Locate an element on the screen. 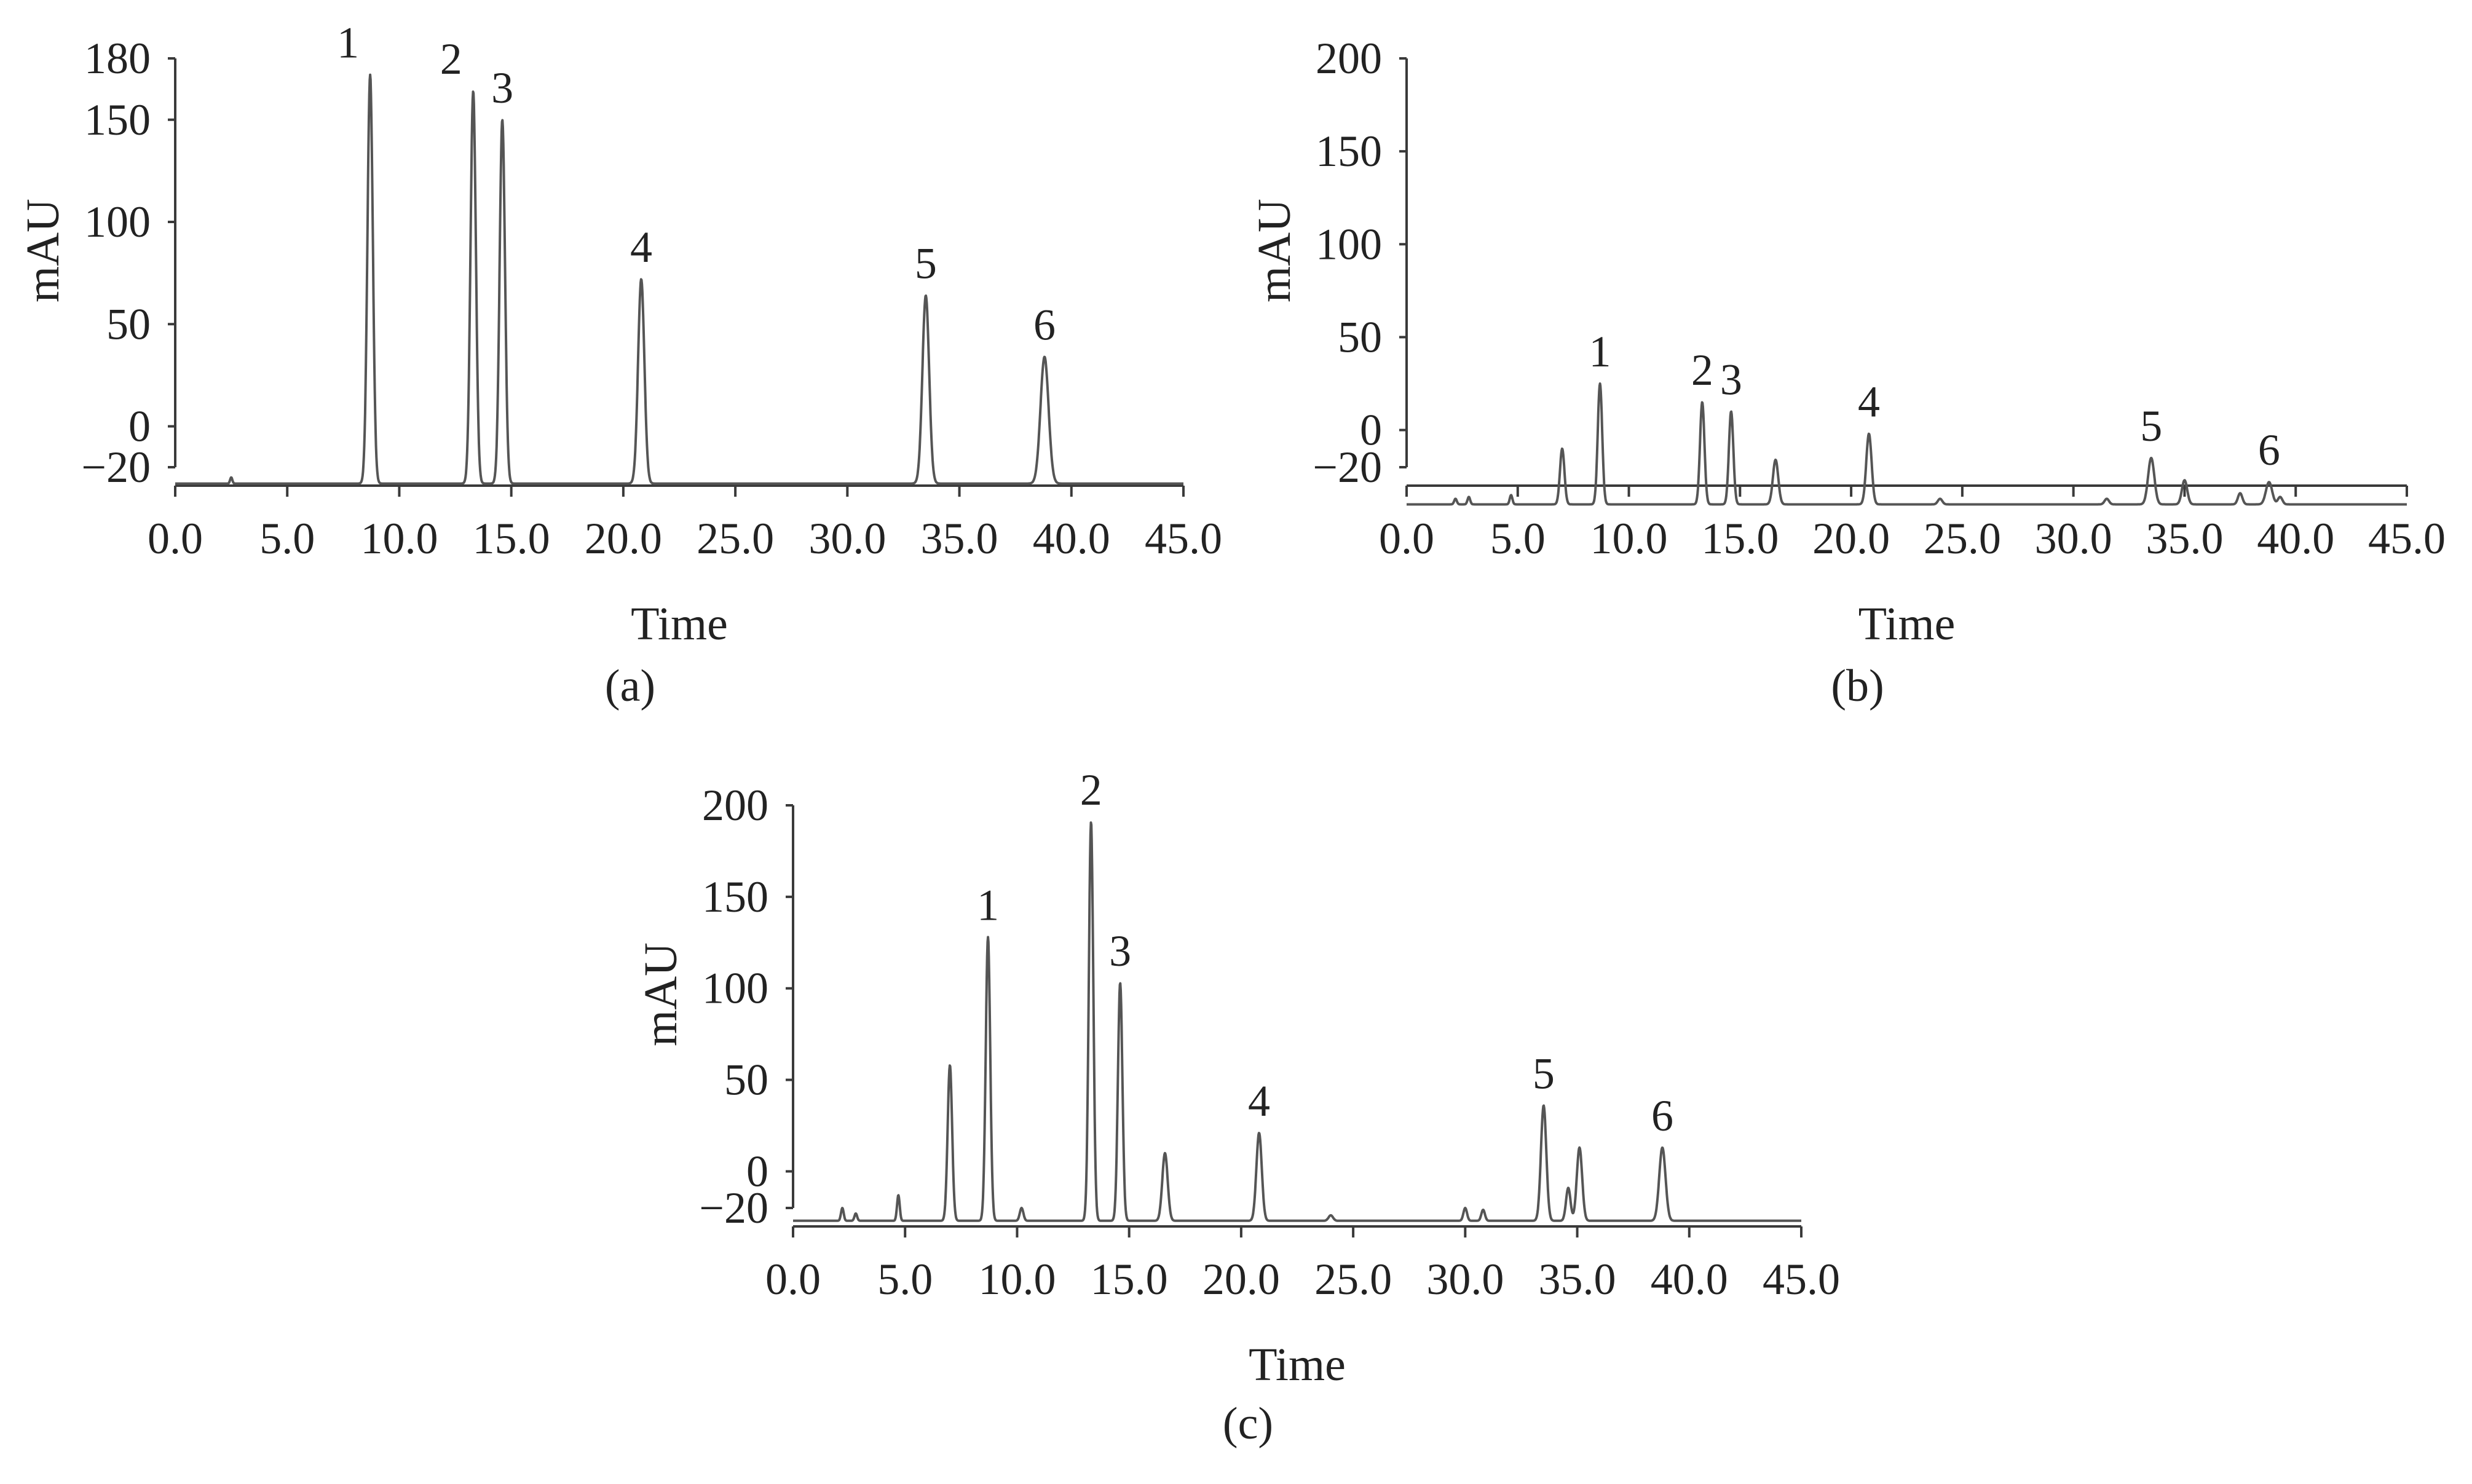 This screenshot has width=2472, height=1484. y-tick-label: 180 is located at coordinates (117, 58).